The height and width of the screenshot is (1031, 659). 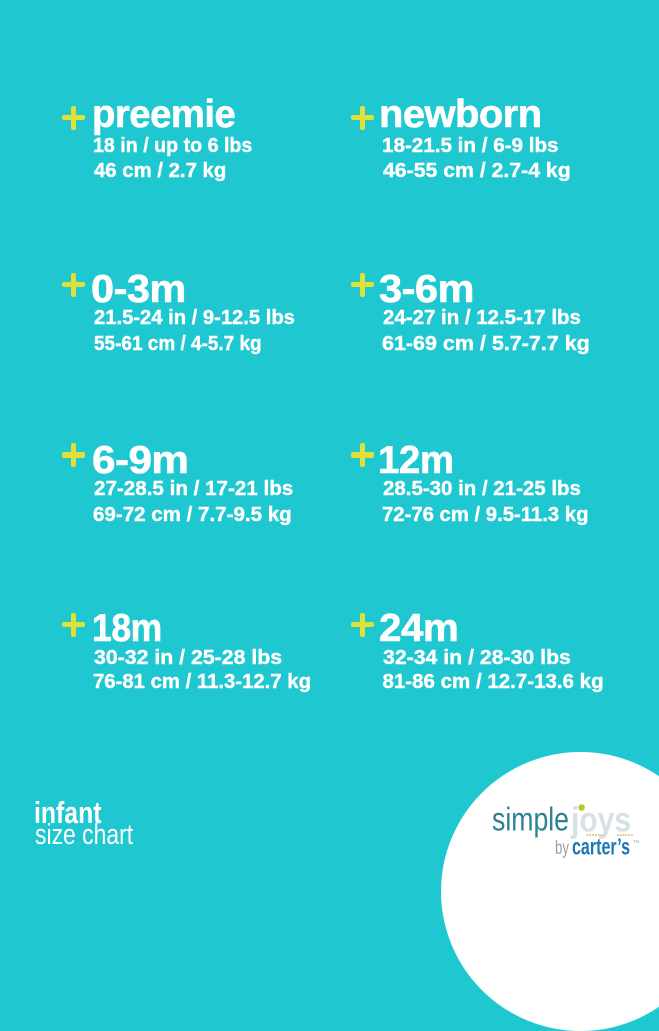 What do you see at coordinates (601, 847) in the screenshot?
I see `svg-text: carter’s` at bounding box center [601, 847].